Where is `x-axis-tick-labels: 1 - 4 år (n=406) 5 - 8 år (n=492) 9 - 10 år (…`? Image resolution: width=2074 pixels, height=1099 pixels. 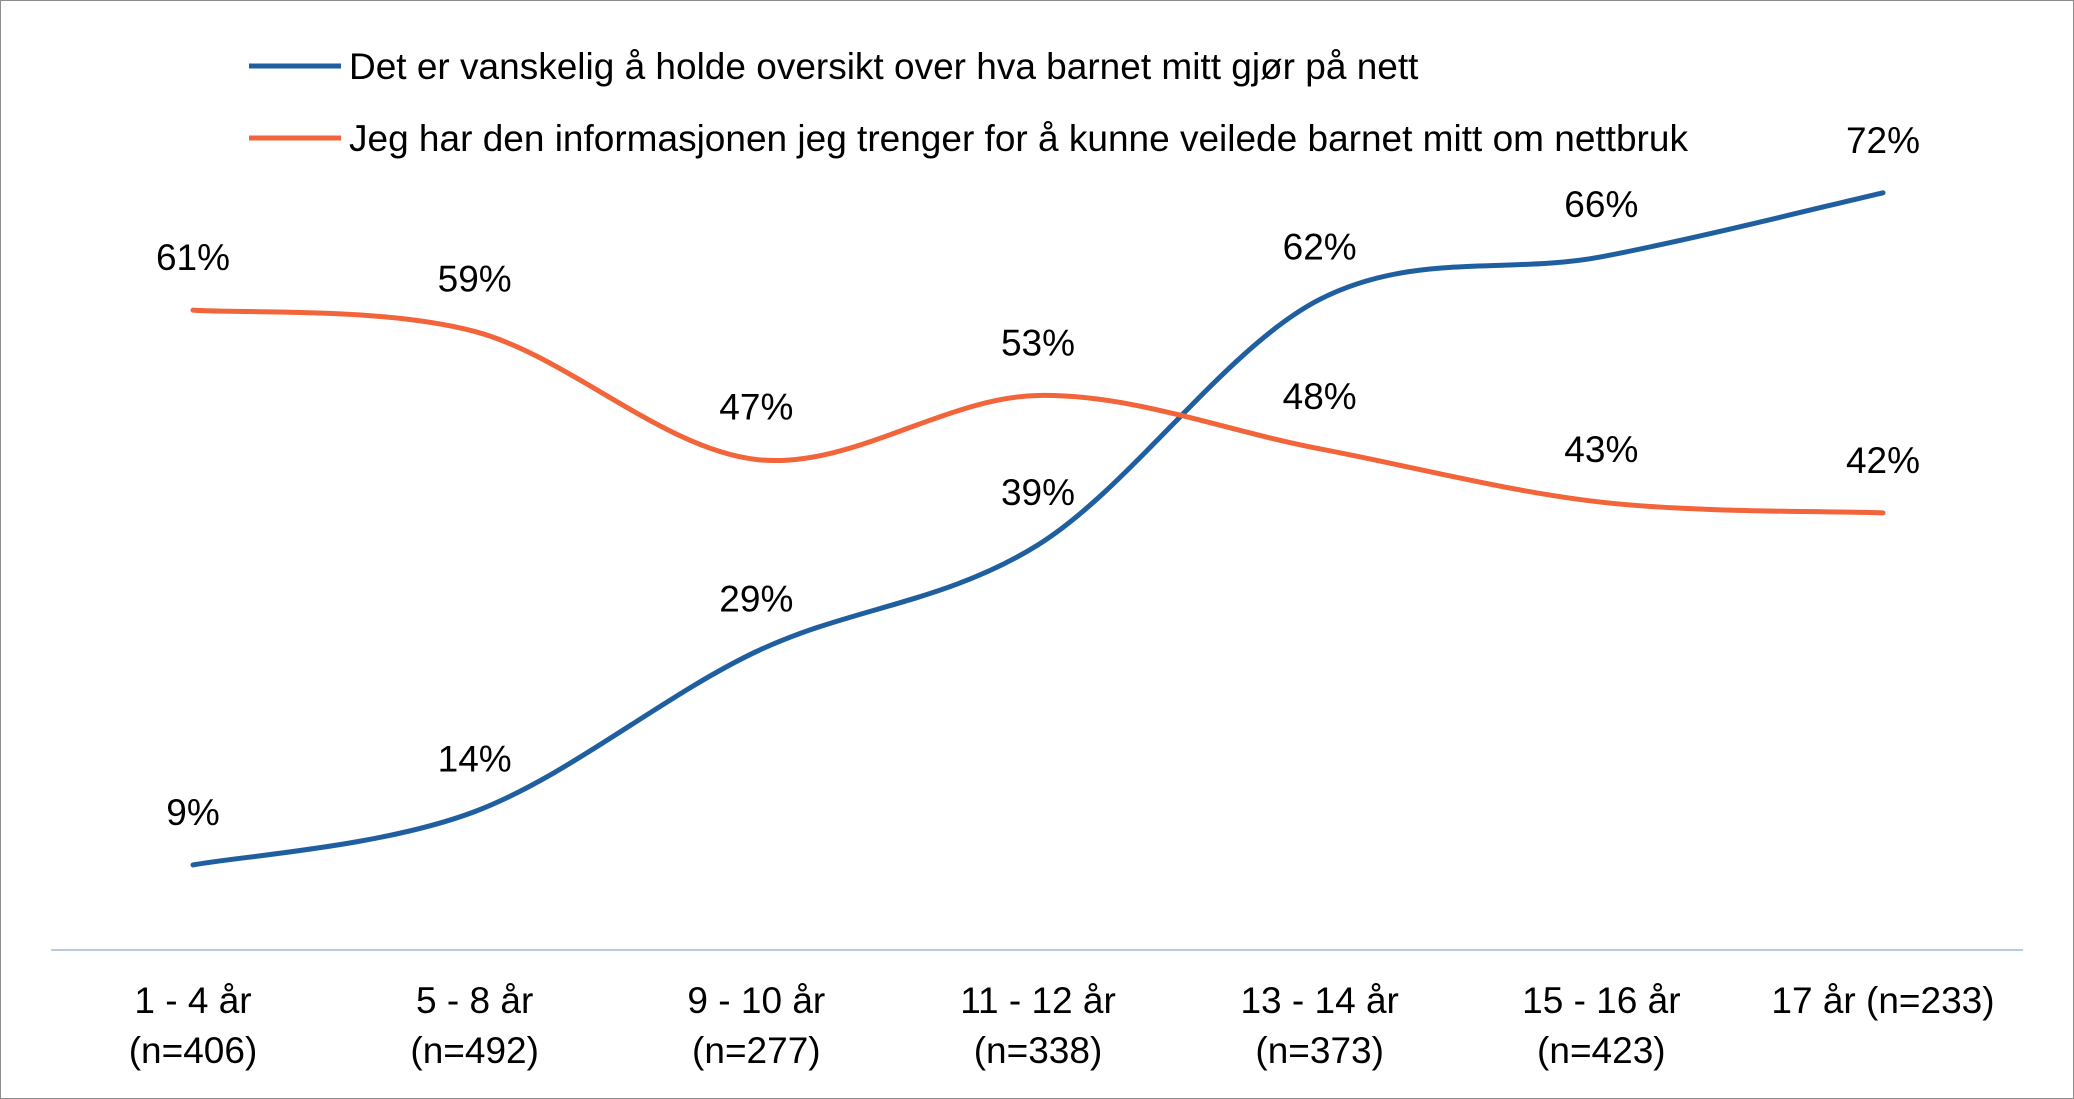
x-axis-tick-labels: 1 - 4 år (n=406) 5 - 8 år (n=492) 9 - 10 år (… is located at coordinates (1062, 1025).